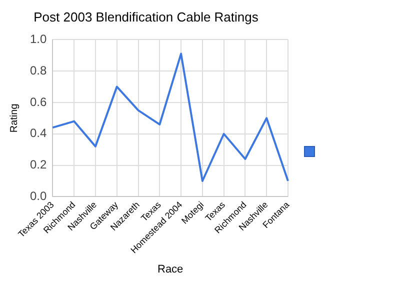 This screenshot has height=284, width=400. What do you see at coordinates (170, 269) in the screenshot?
I see `x-axis-title: Race` at bounding box center [170, 269].